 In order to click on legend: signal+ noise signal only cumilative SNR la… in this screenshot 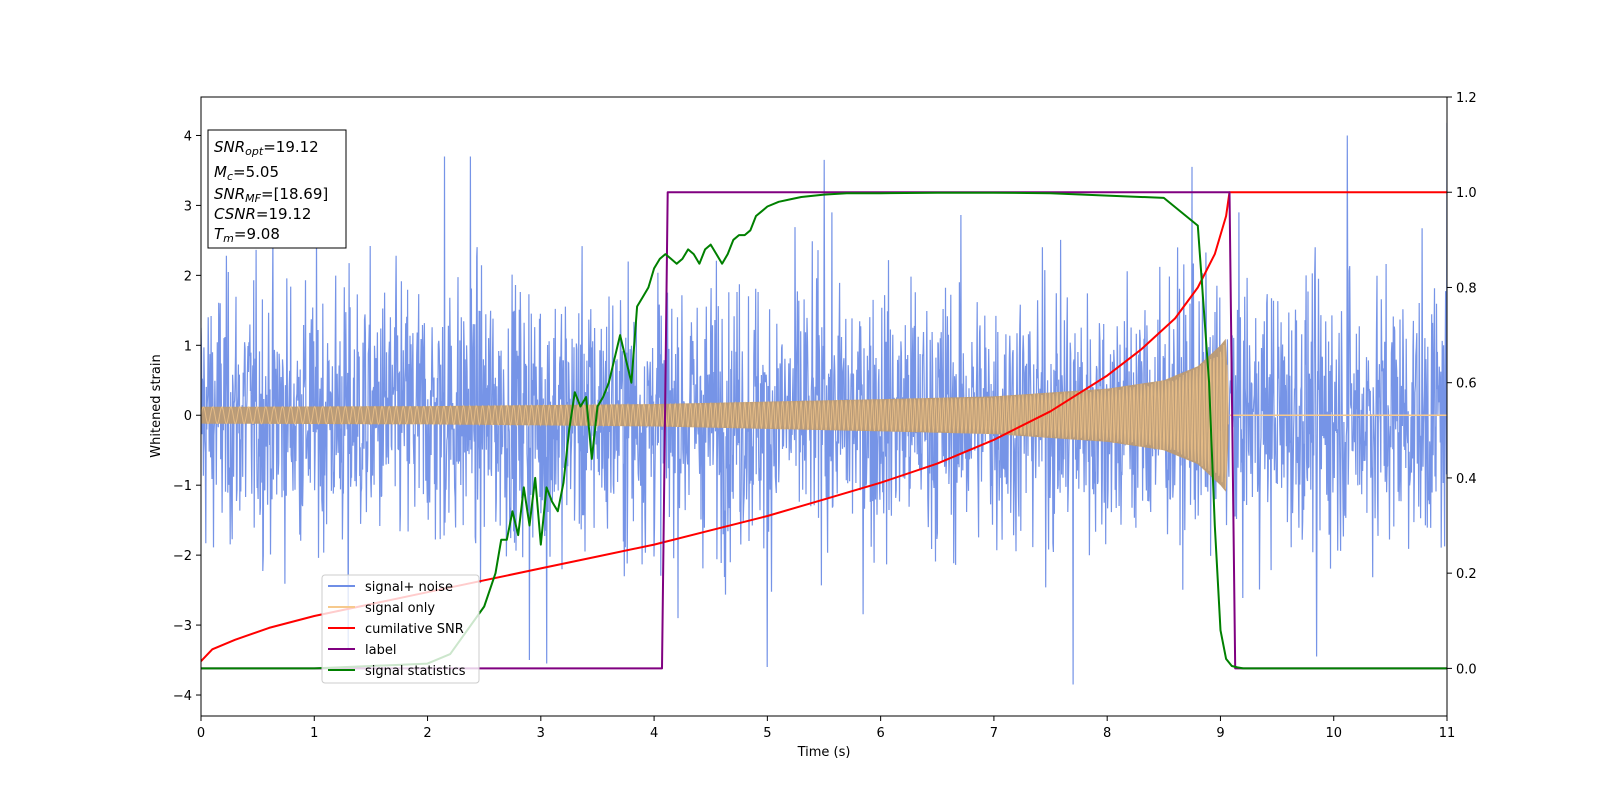, I will do `click(400, 629)`.